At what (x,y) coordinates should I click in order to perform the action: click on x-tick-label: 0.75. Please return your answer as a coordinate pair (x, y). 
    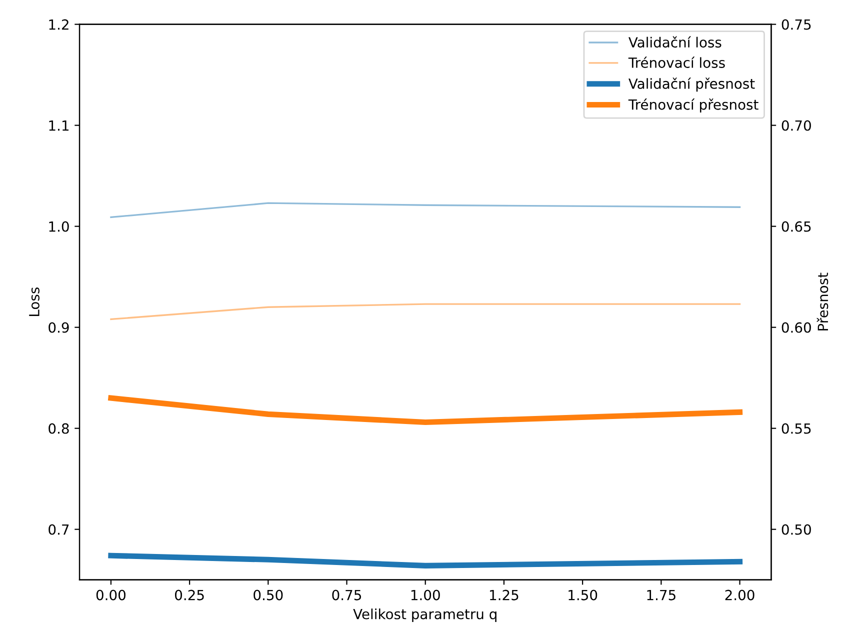
    Looking at the image, I should click on (347, 595).